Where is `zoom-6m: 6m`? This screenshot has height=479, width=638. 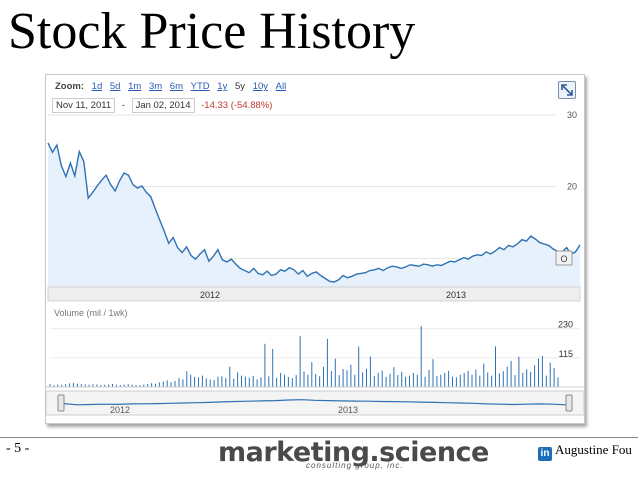 zoom-6m: 6m is located at coordinates (176, 86).